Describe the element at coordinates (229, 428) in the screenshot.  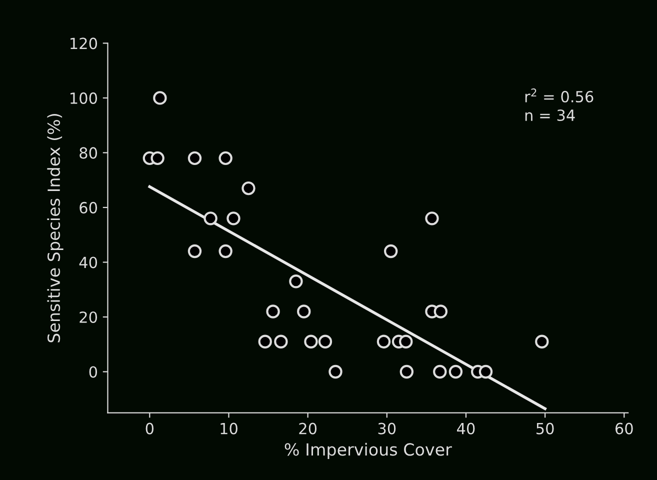
I see `x-tick-label: 10` at that location.